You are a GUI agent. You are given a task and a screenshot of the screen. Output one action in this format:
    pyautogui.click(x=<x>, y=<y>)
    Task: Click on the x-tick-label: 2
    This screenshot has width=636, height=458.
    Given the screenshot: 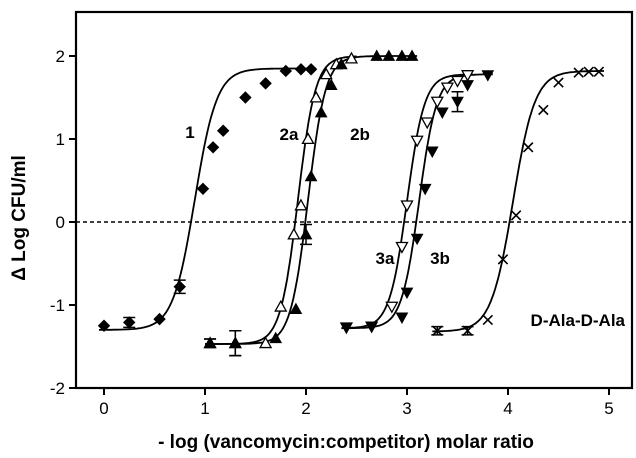 What is the action you would take?
    pyautogui.click(x=305, y=408)
    